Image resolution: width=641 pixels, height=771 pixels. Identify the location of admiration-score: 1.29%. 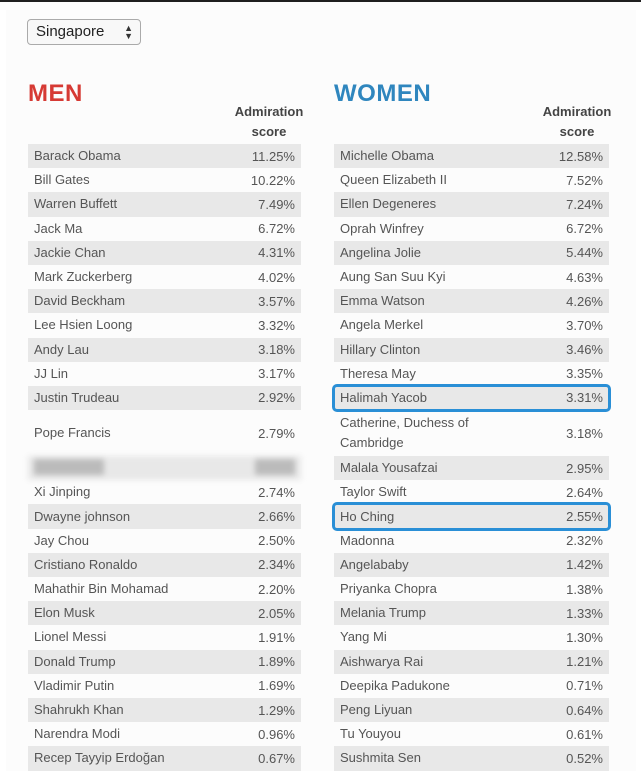
(276, 710).